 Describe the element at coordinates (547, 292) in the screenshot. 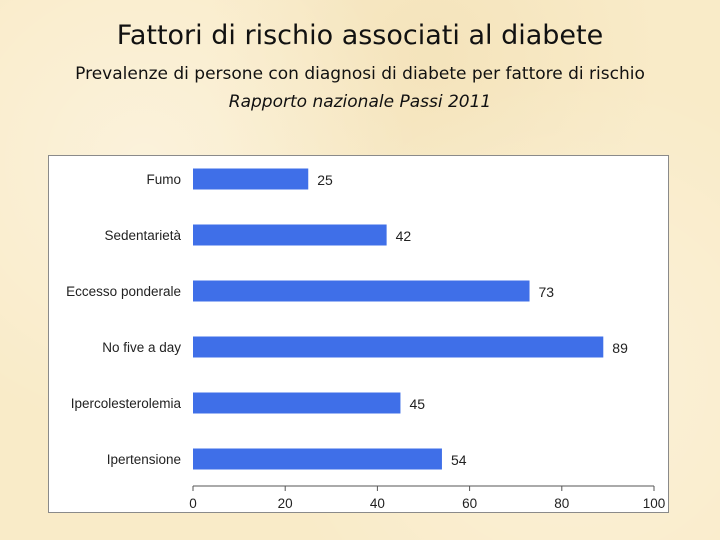

I see `data-label-2: 73` at that location.